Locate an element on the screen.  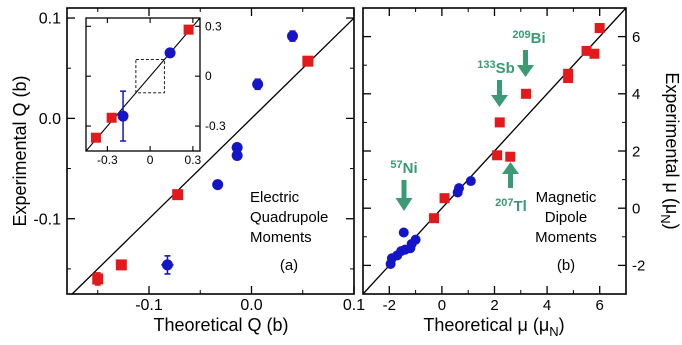
inset-y-tick-label: -0.3 is located at coordinates (215, 126).